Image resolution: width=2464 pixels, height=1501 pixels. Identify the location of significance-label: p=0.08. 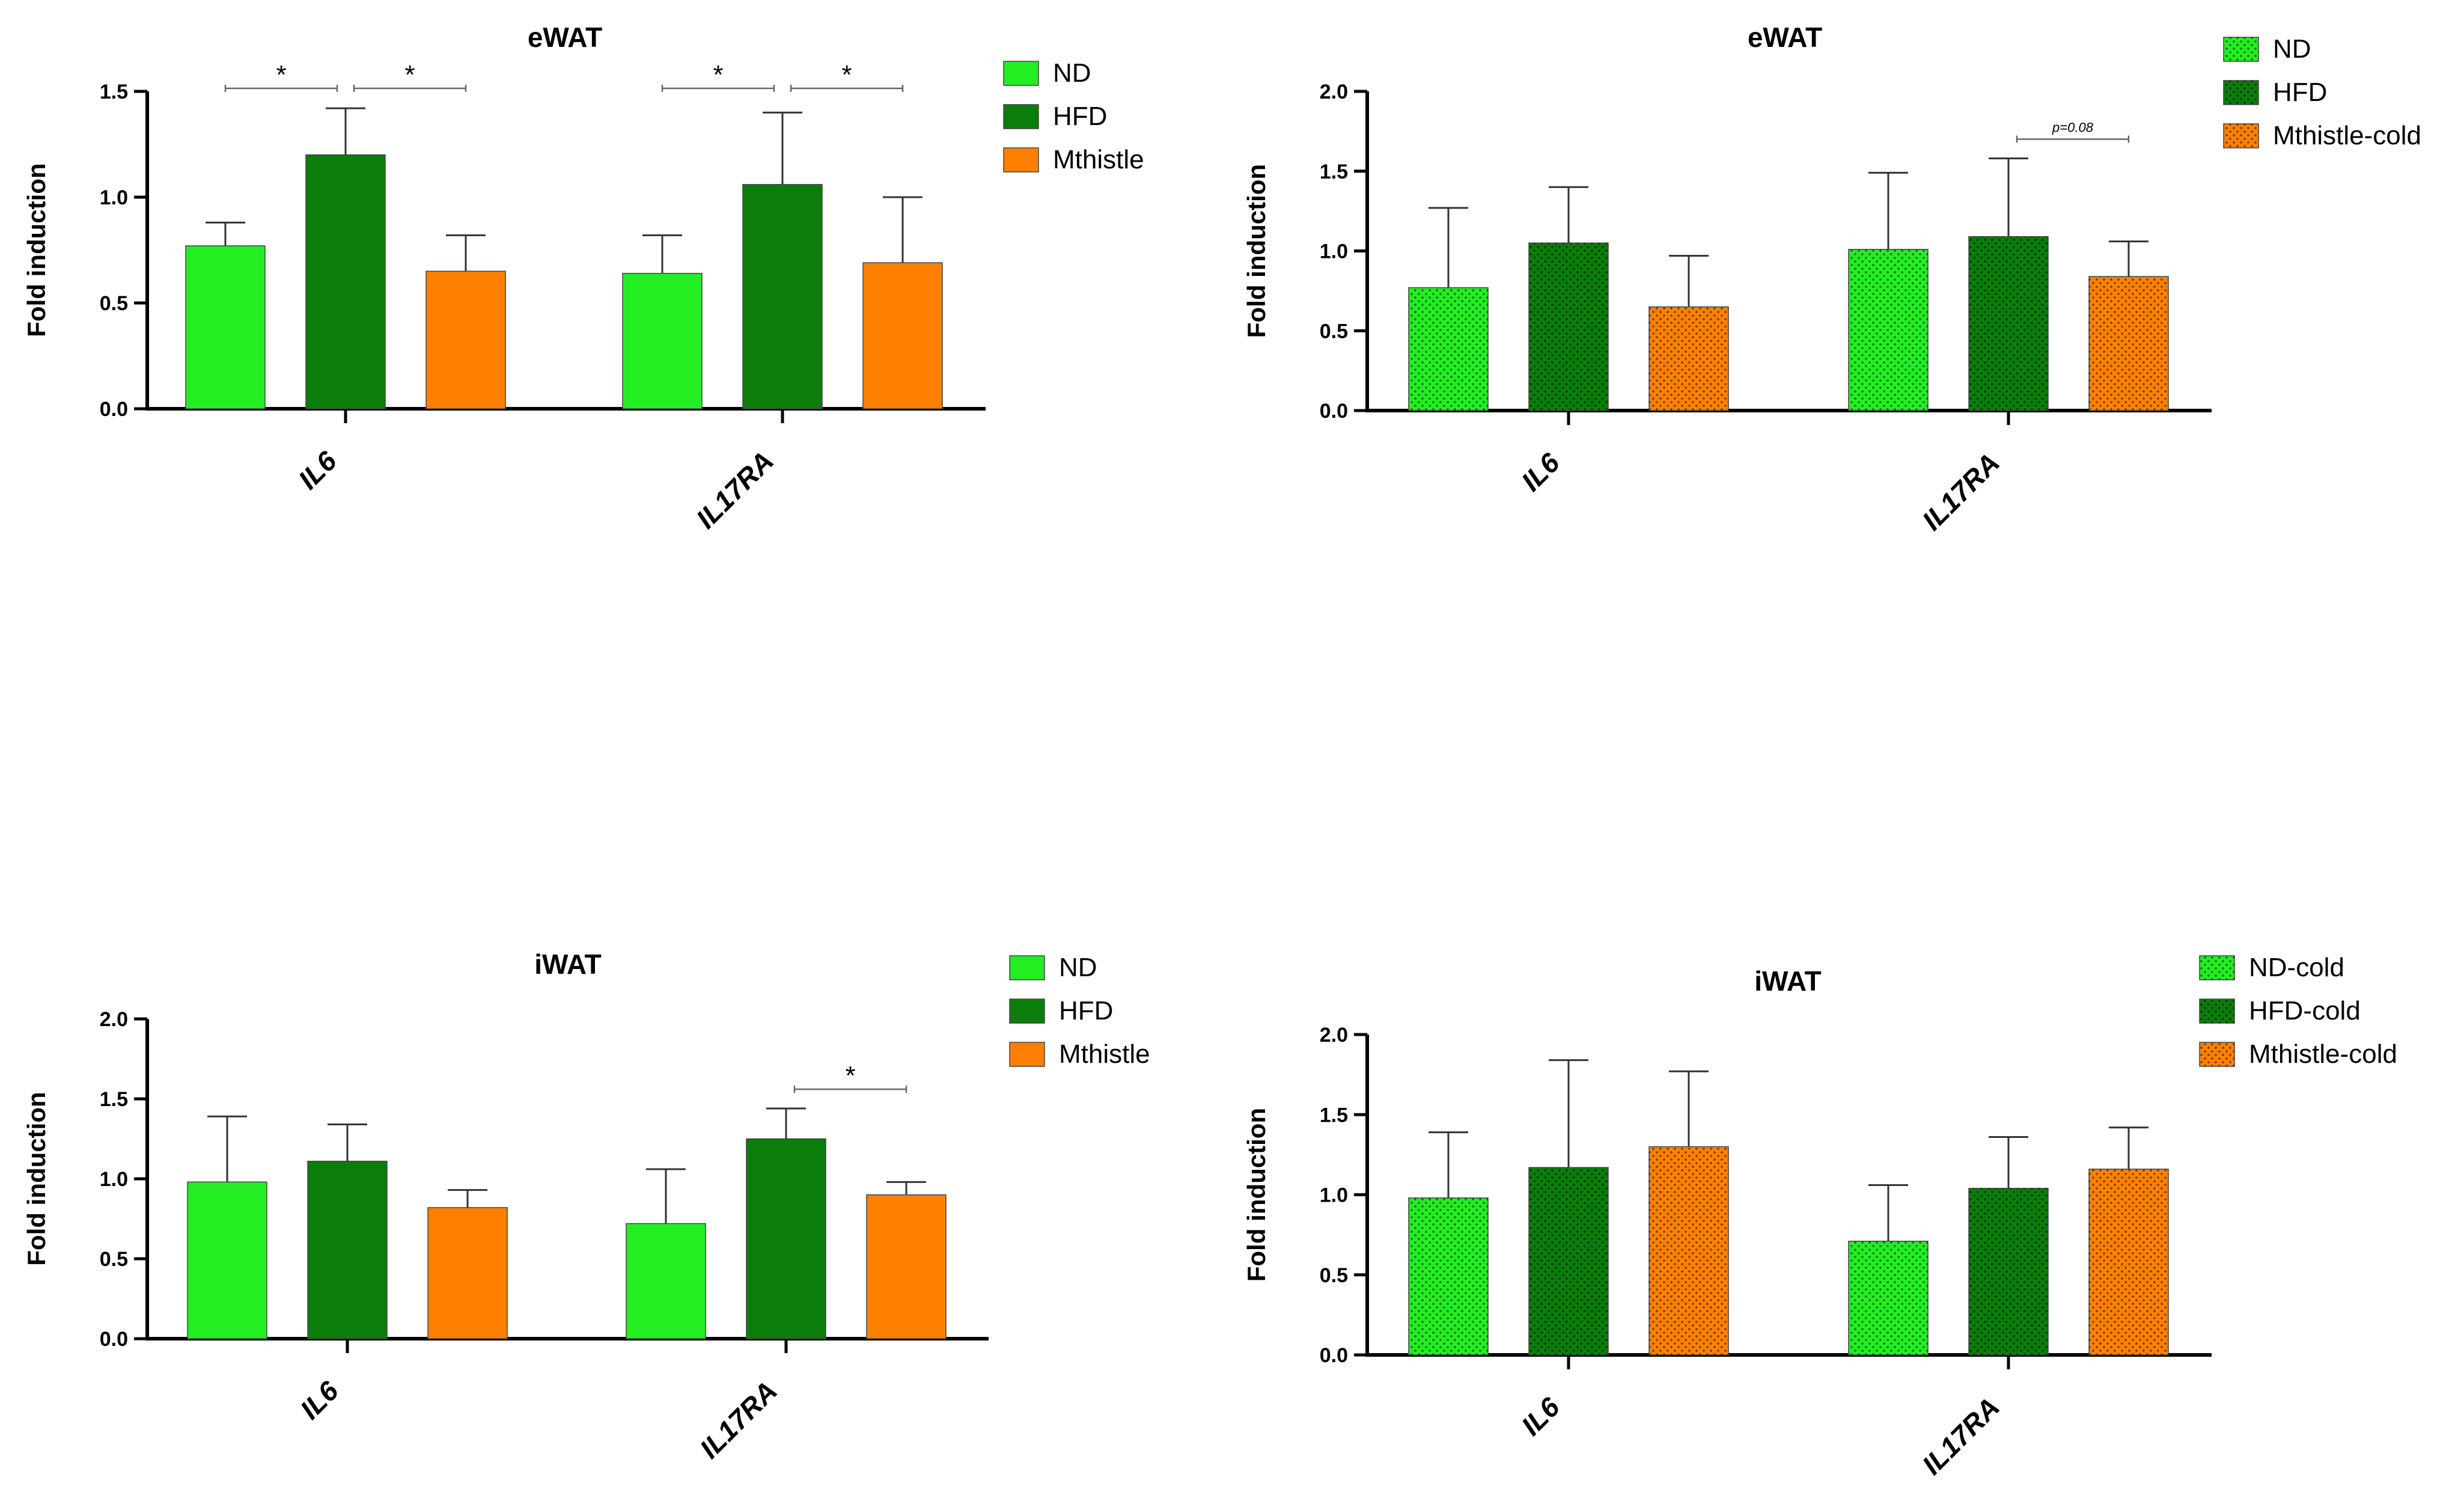
(2073, 128).